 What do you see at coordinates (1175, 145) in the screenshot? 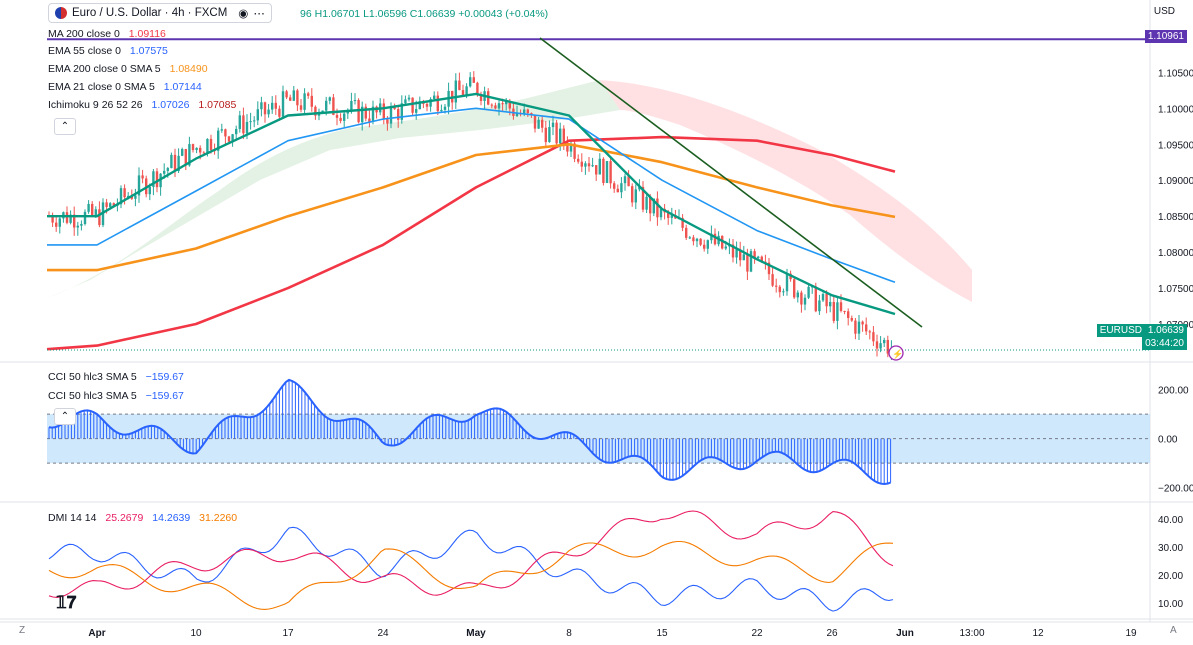
I see `price-axis-label: 1.09500` at bounding box center [1175, 145].